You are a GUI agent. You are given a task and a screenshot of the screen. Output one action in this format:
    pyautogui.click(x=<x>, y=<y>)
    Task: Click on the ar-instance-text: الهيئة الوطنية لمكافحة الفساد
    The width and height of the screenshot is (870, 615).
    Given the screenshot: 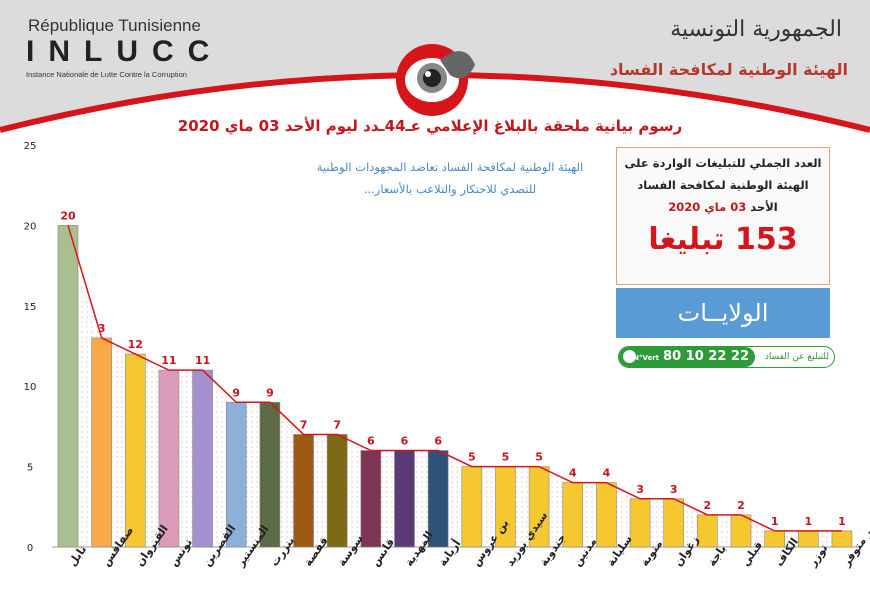 What is the action you would take?
    pyautogui.click(x=728, y=69)
    